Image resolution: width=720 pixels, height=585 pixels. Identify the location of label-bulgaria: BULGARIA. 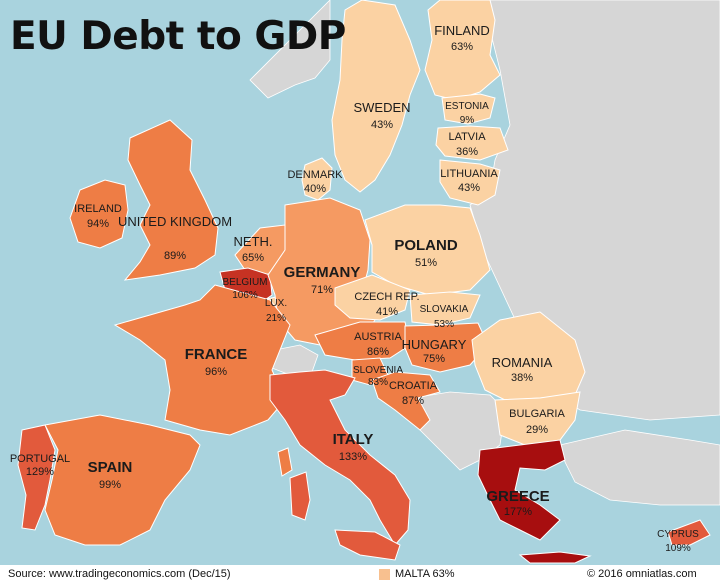
(537, 414).